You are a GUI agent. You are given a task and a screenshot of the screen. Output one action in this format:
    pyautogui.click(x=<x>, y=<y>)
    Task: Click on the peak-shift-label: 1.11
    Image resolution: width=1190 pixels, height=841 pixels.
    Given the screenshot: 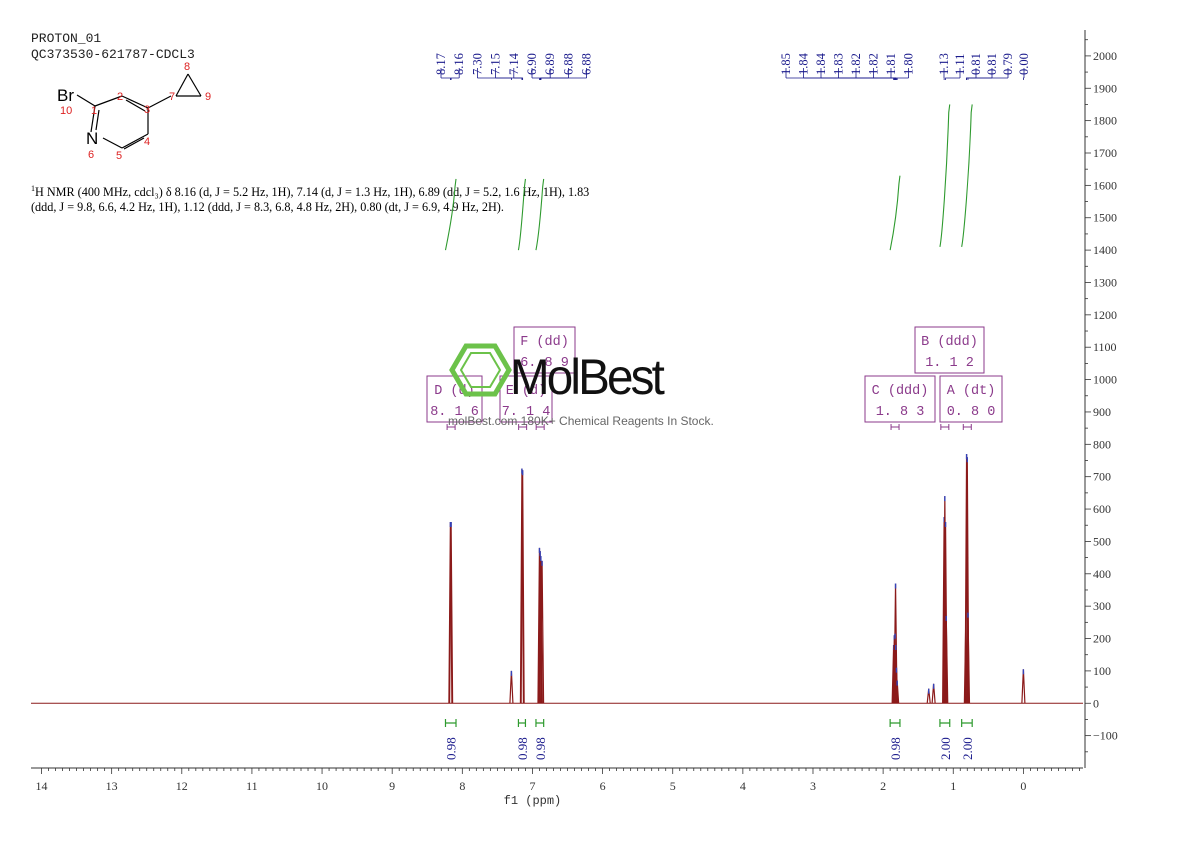 What is the action you would take?
    pyautogui.click(x=960, y=64)
    